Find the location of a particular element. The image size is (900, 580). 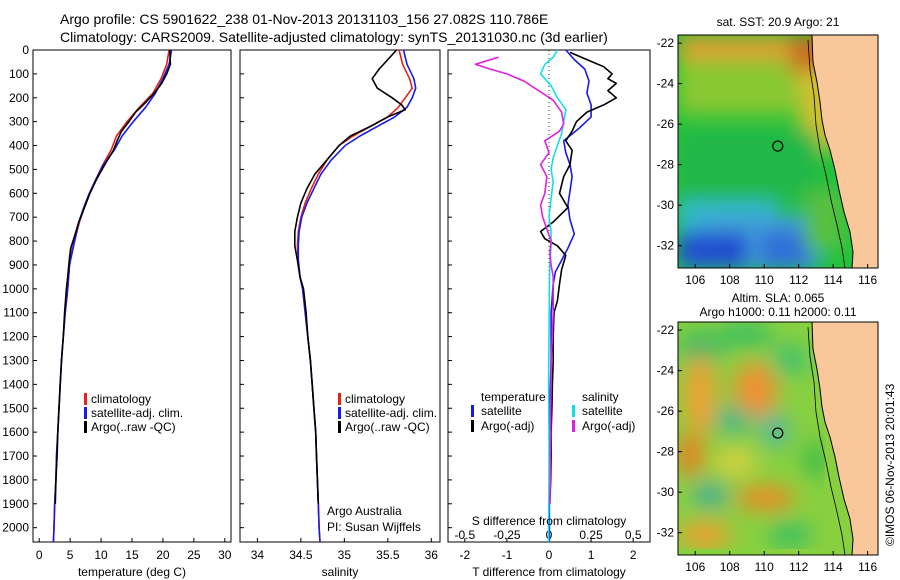

sst-map-frame is located at coordinates (778, 151).